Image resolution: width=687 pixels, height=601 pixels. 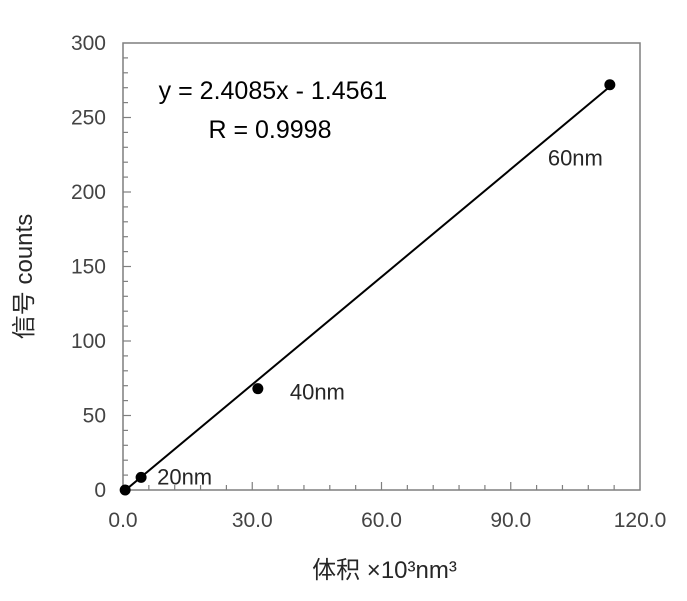 What do you see at coordinates (575, 158) in the screenshot?
I see `point-label: 60nm` at bounding box center [575, 158].